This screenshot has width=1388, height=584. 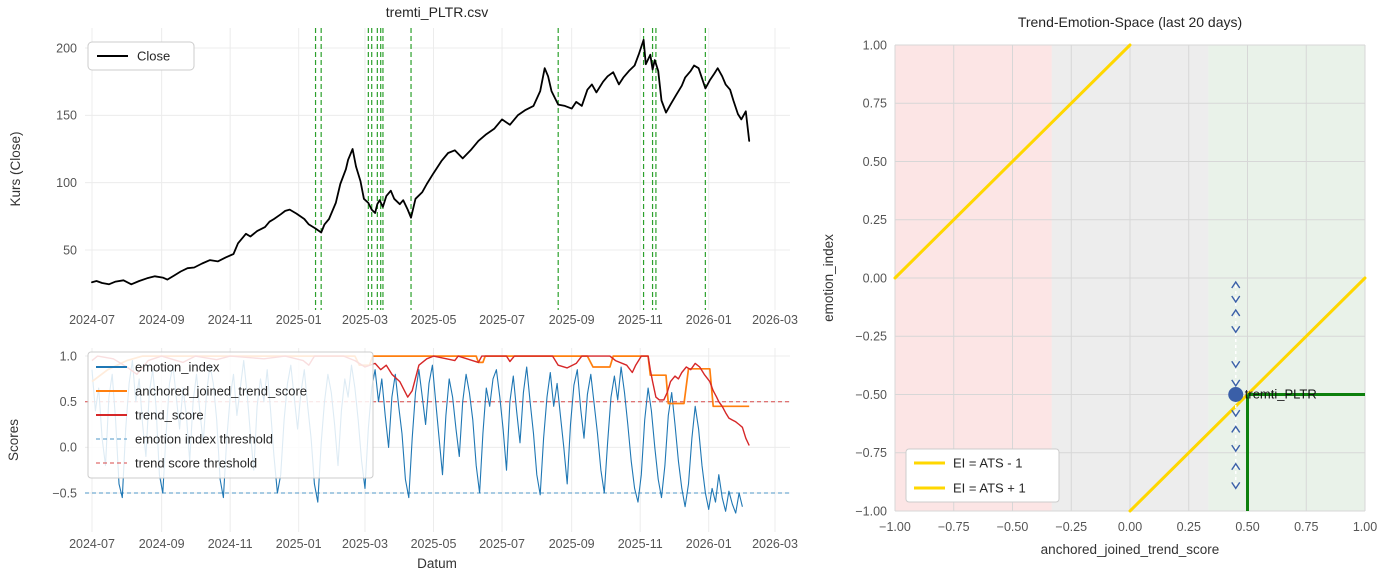 What do you see at coordinates (437, 563) in the screenshot?
I see `scores-x-axis-label: Datum` at bounding box center [437, 563].